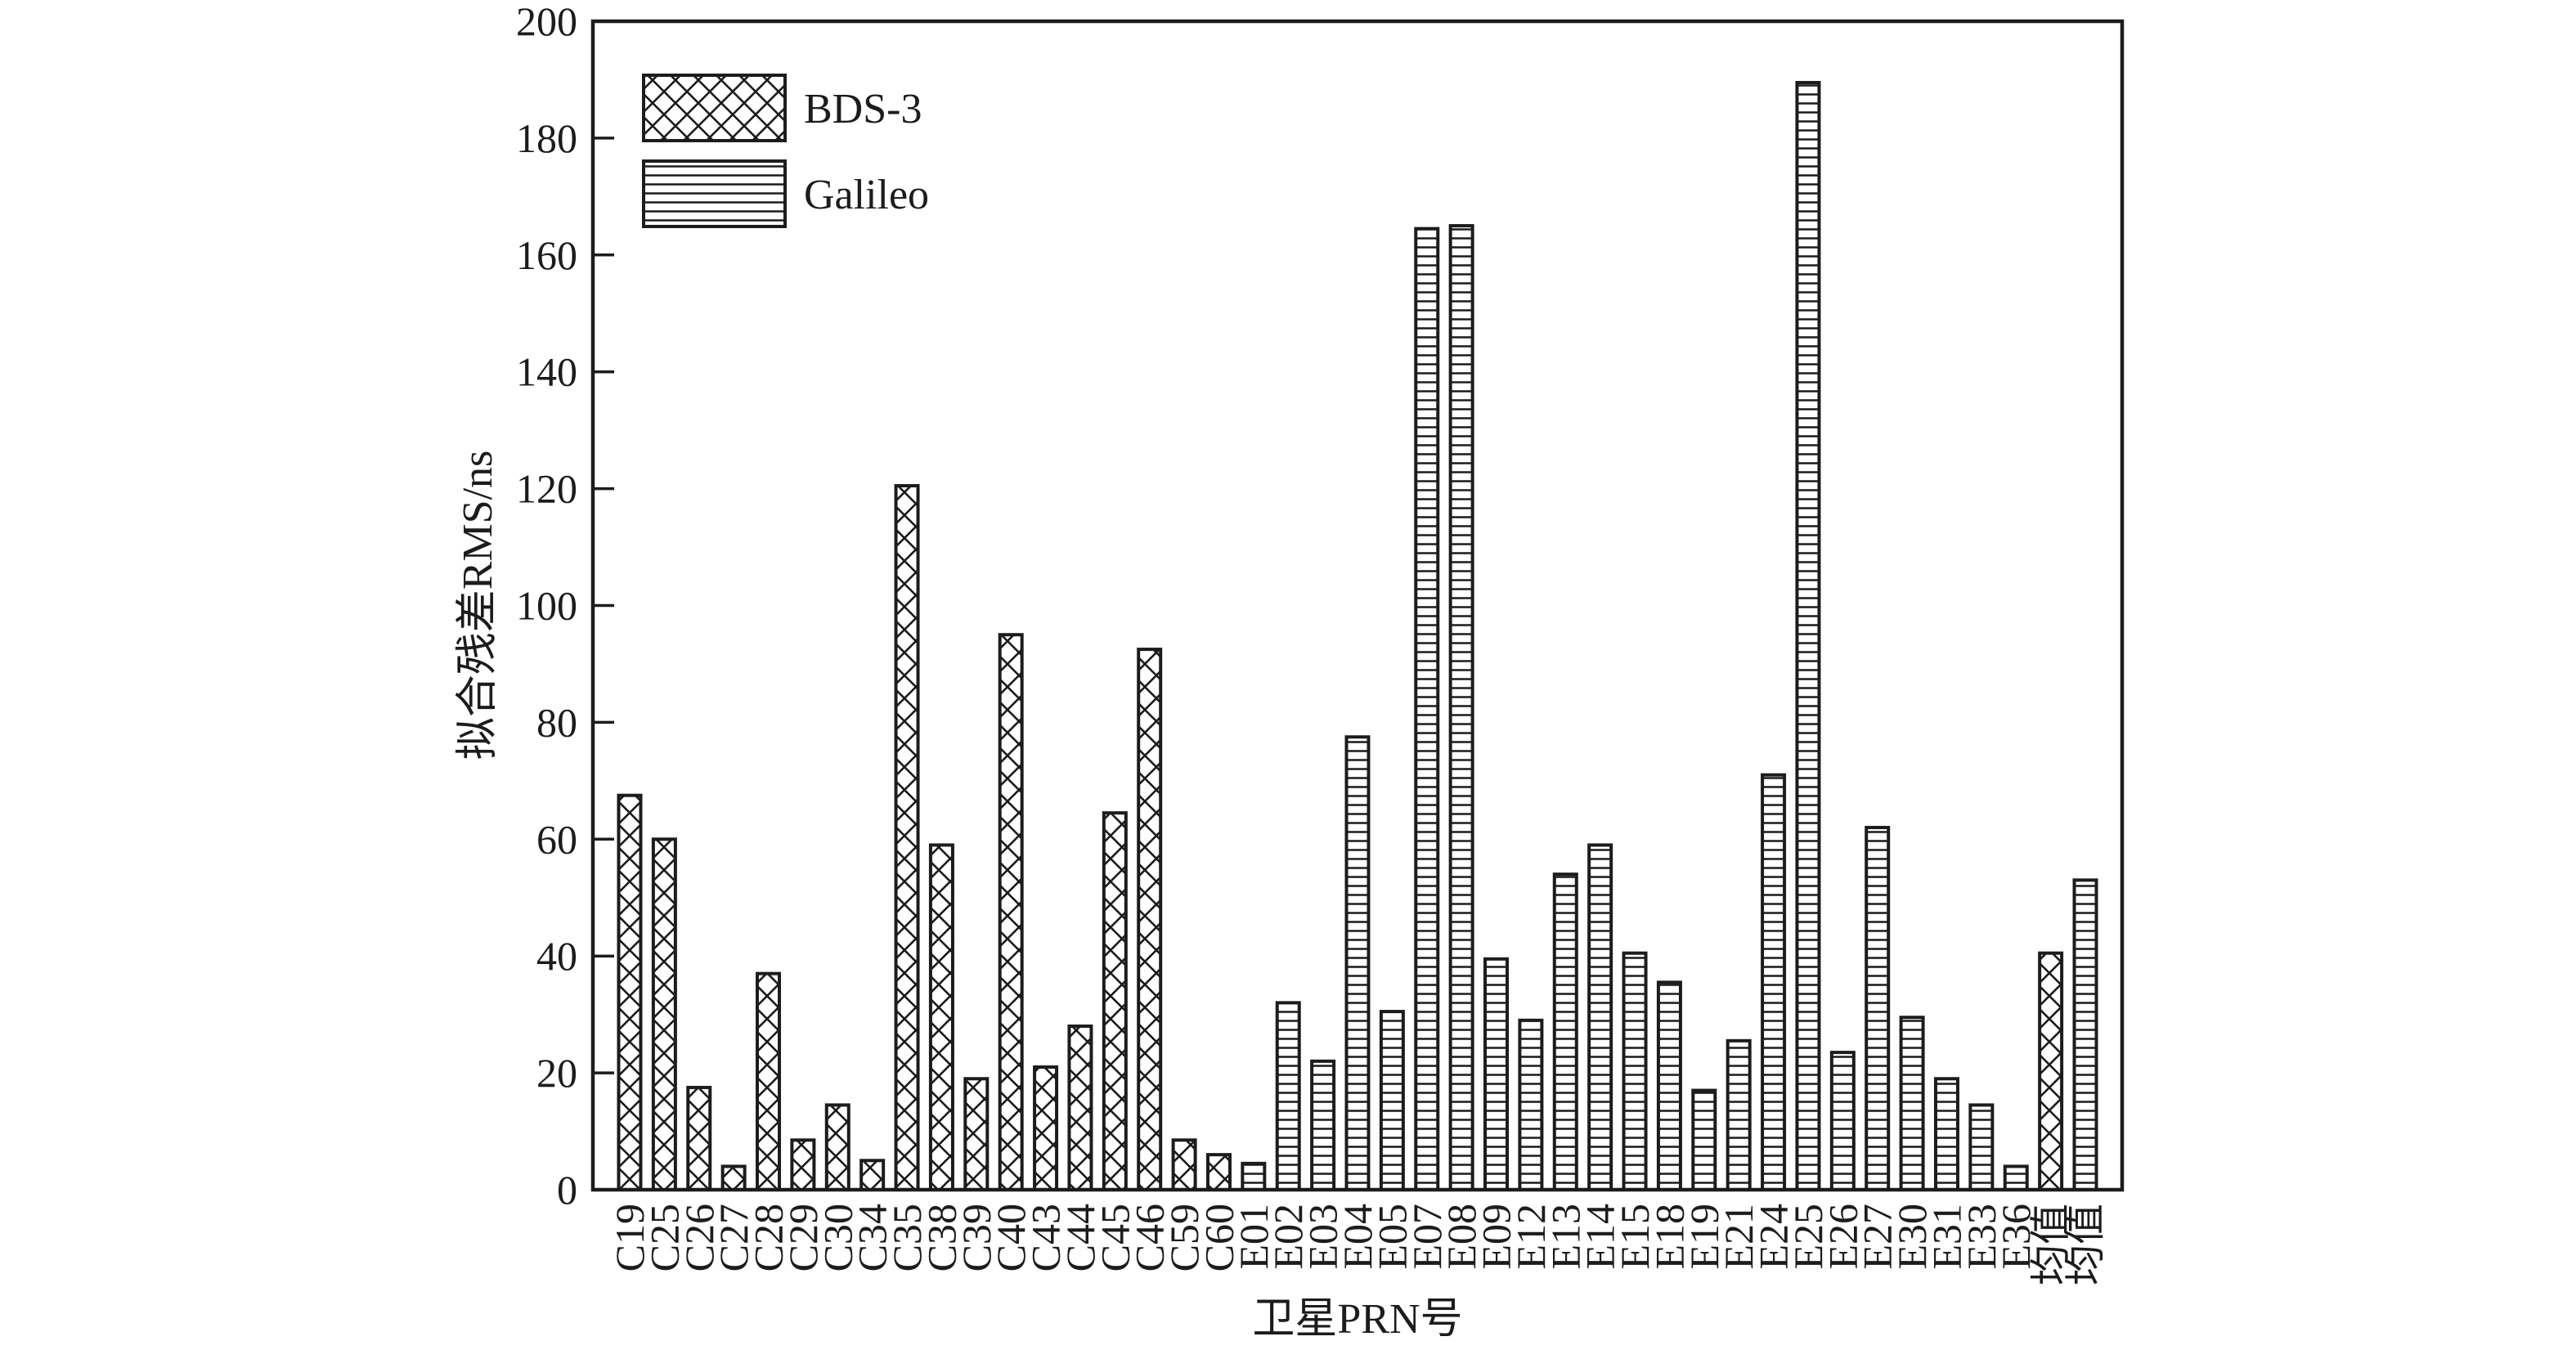 This screenshot has width=2576, height=1350. What do you see at coordinates (714, 193) in the screenshot?
I see `legend-swatch-galileo` at bounding box center [714, 193].